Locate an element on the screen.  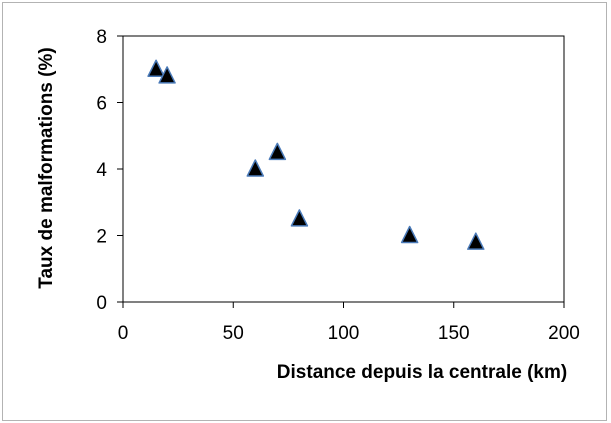
y-axis-title: Taux de malformations (%) is located at coordinates (46, 167).